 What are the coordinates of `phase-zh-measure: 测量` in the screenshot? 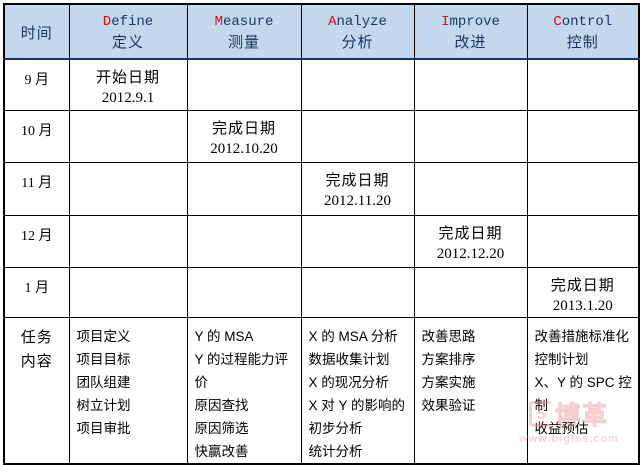 It's located at (243, 42).